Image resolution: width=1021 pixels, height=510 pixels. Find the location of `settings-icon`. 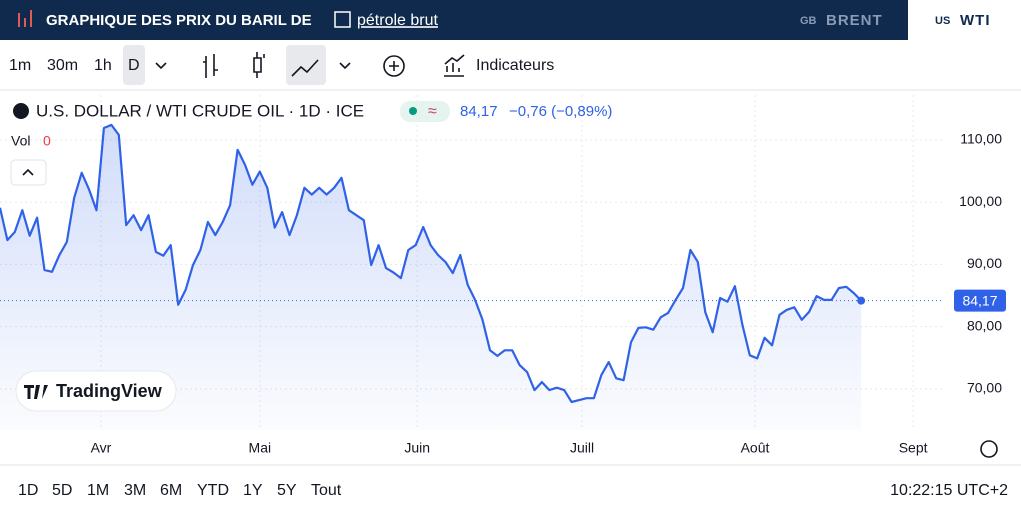

settings-icon is located at coordinates (989, 449).